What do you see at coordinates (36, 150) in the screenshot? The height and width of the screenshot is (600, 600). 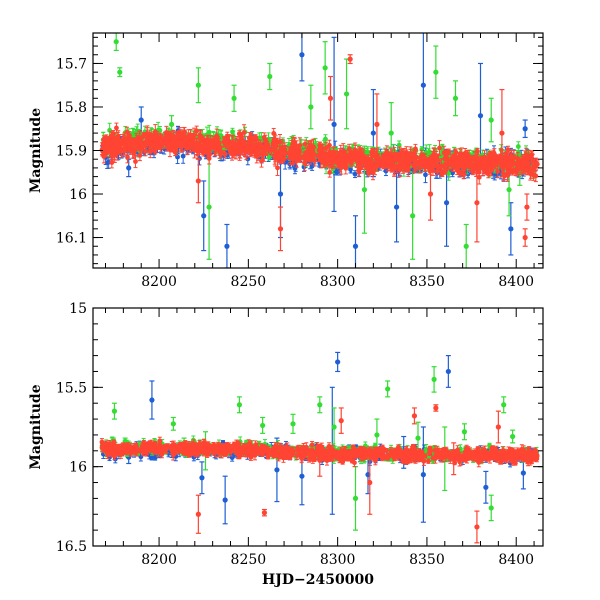 I see `y-axis-label: Magnitude` at bounding box center [36, 150].